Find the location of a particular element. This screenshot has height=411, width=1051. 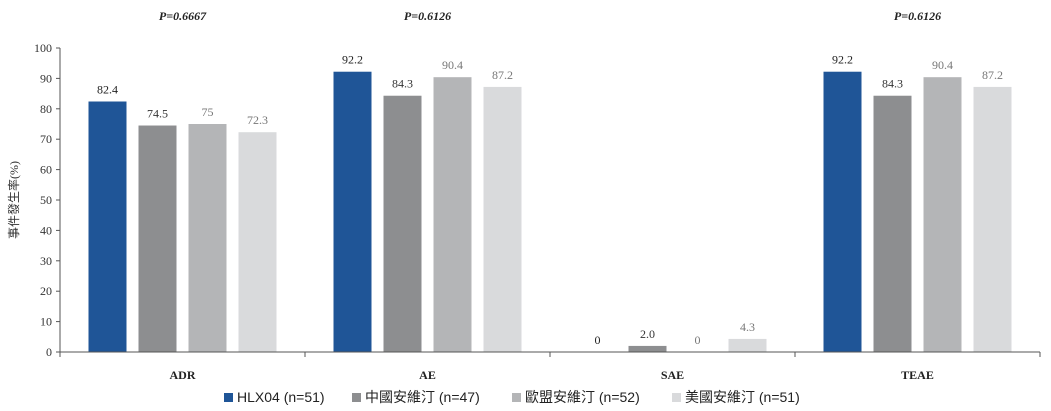

y-tick-layer: 0 10 20 30 40 50 60 70 80 90 100 is located at coordinates (47, 200).